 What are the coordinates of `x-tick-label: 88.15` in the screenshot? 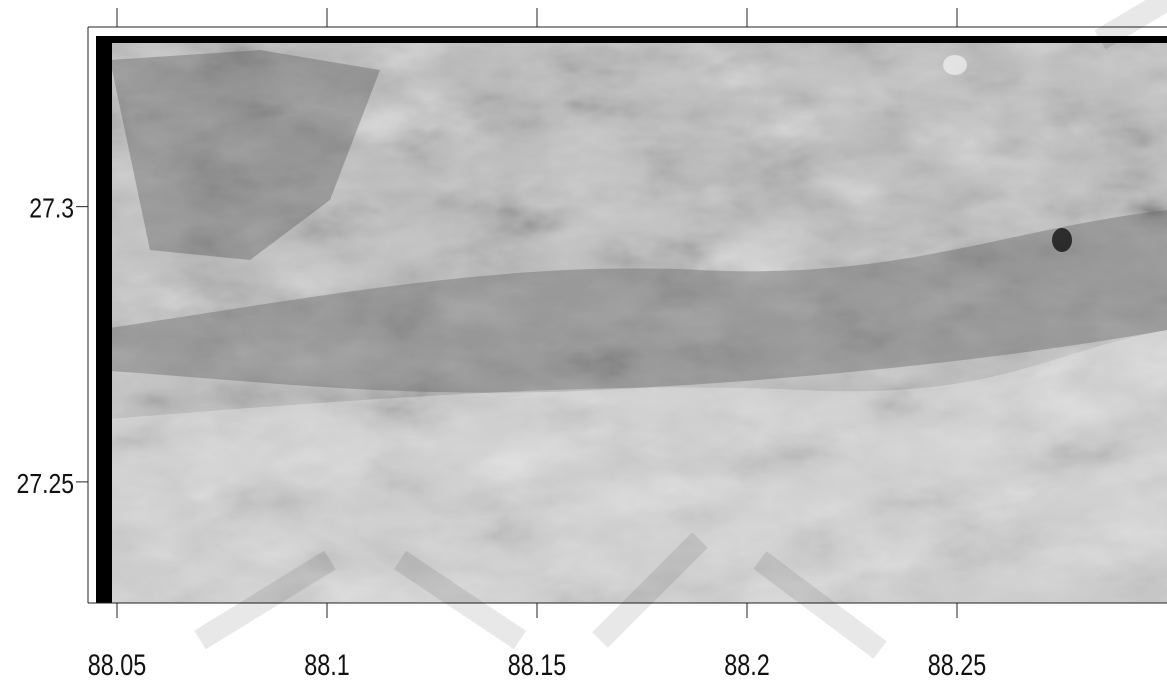 It's located at (537, 664).